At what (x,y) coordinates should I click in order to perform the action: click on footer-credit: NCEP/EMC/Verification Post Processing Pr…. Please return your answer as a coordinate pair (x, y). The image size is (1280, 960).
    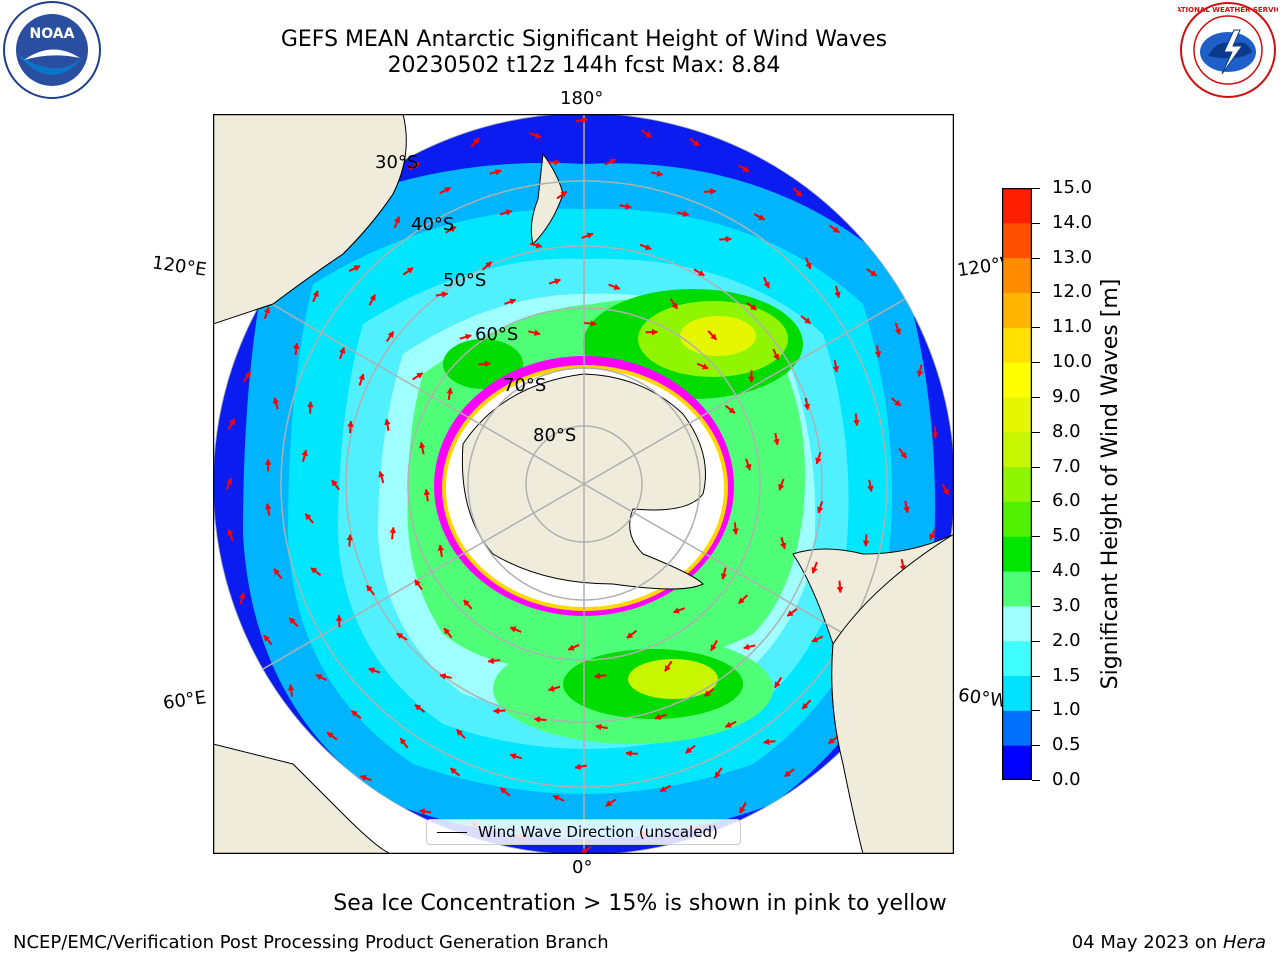
    Looking at the image, I should click on (311, 942).